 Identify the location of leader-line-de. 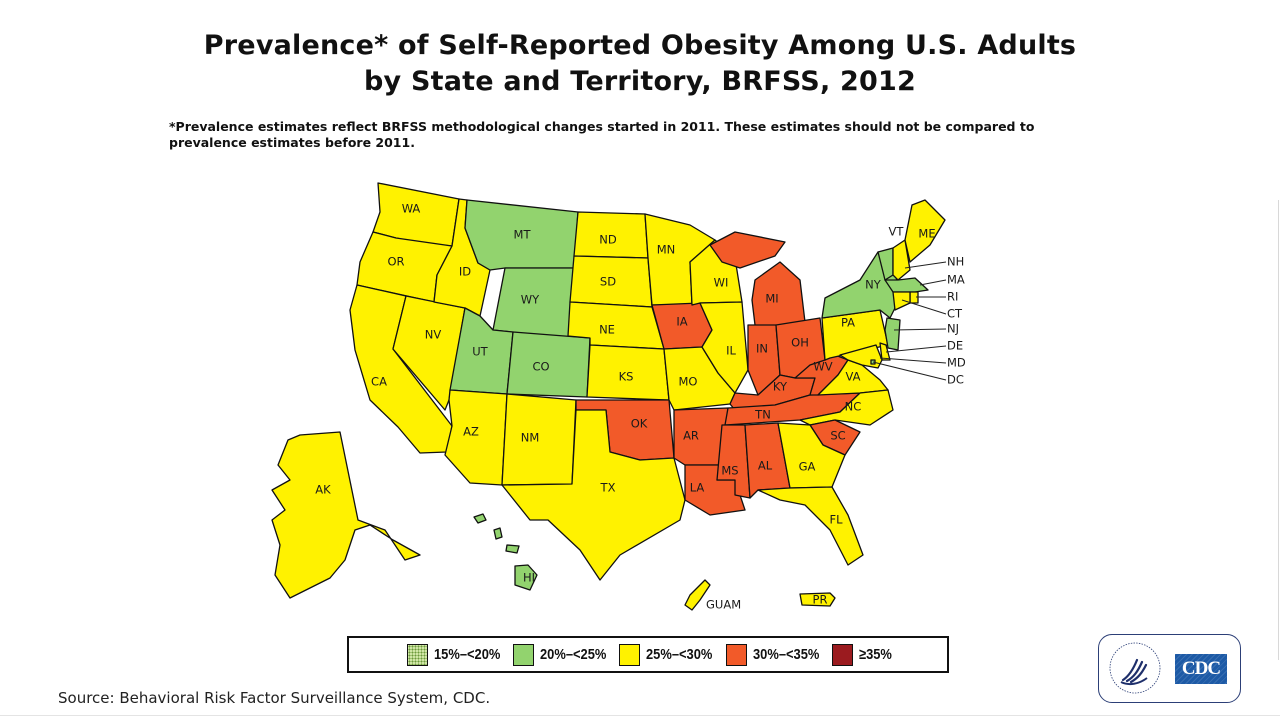
(916, 349).